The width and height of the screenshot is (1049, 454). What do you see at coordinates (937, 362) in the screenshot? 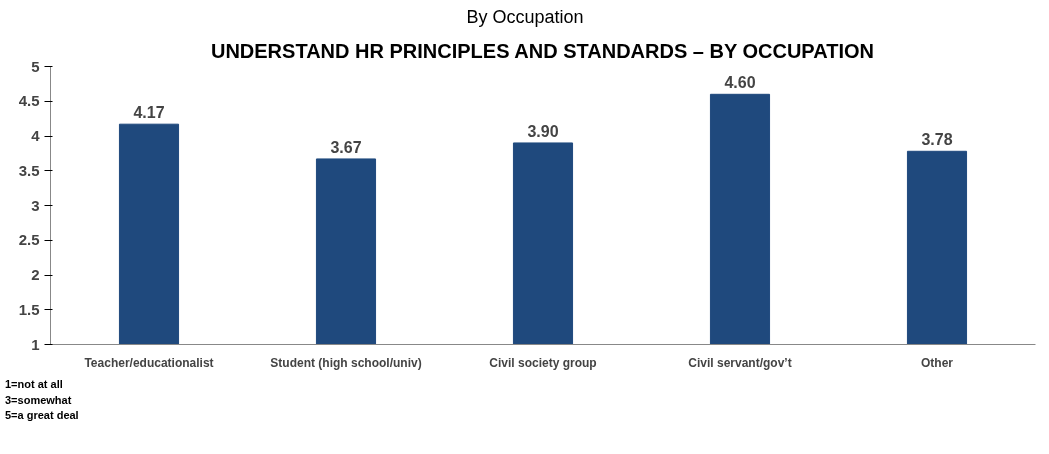
I see `x-tick-label: Other` at bounding box center [937, 362].